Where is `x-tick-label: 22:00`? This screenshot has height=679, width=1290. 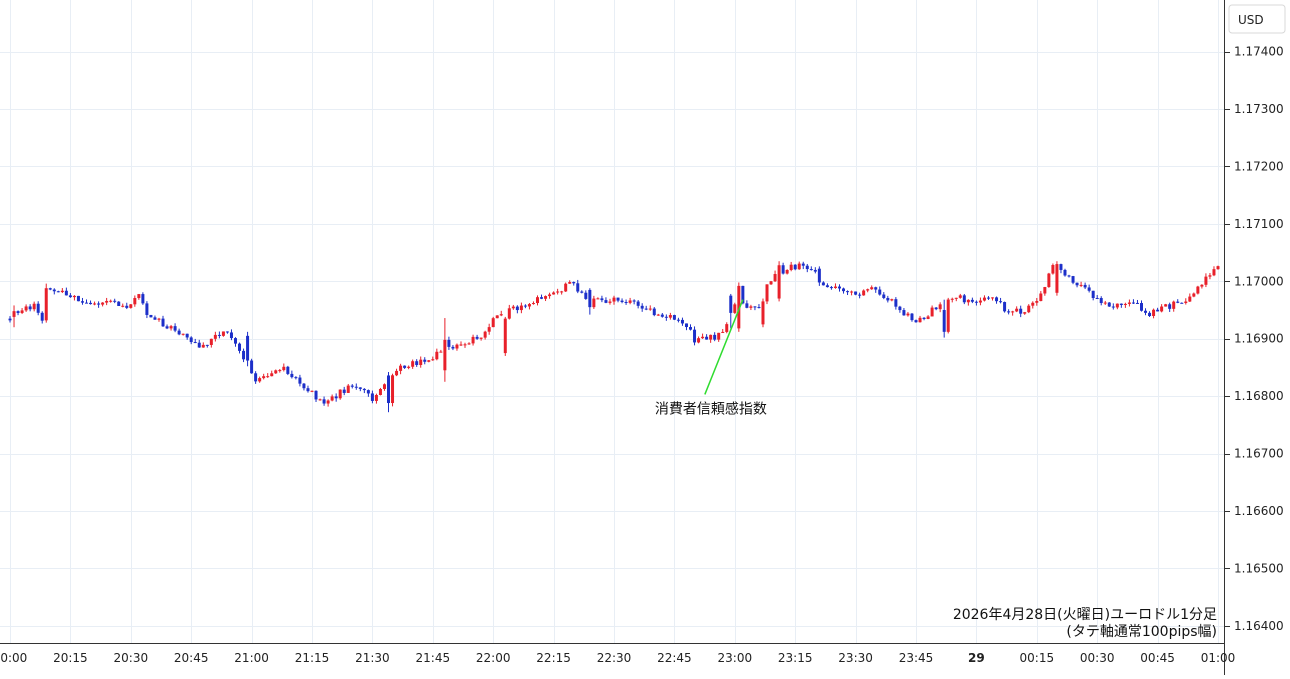
x-tick-label: 22:00 is located at coordinates (493, 658).